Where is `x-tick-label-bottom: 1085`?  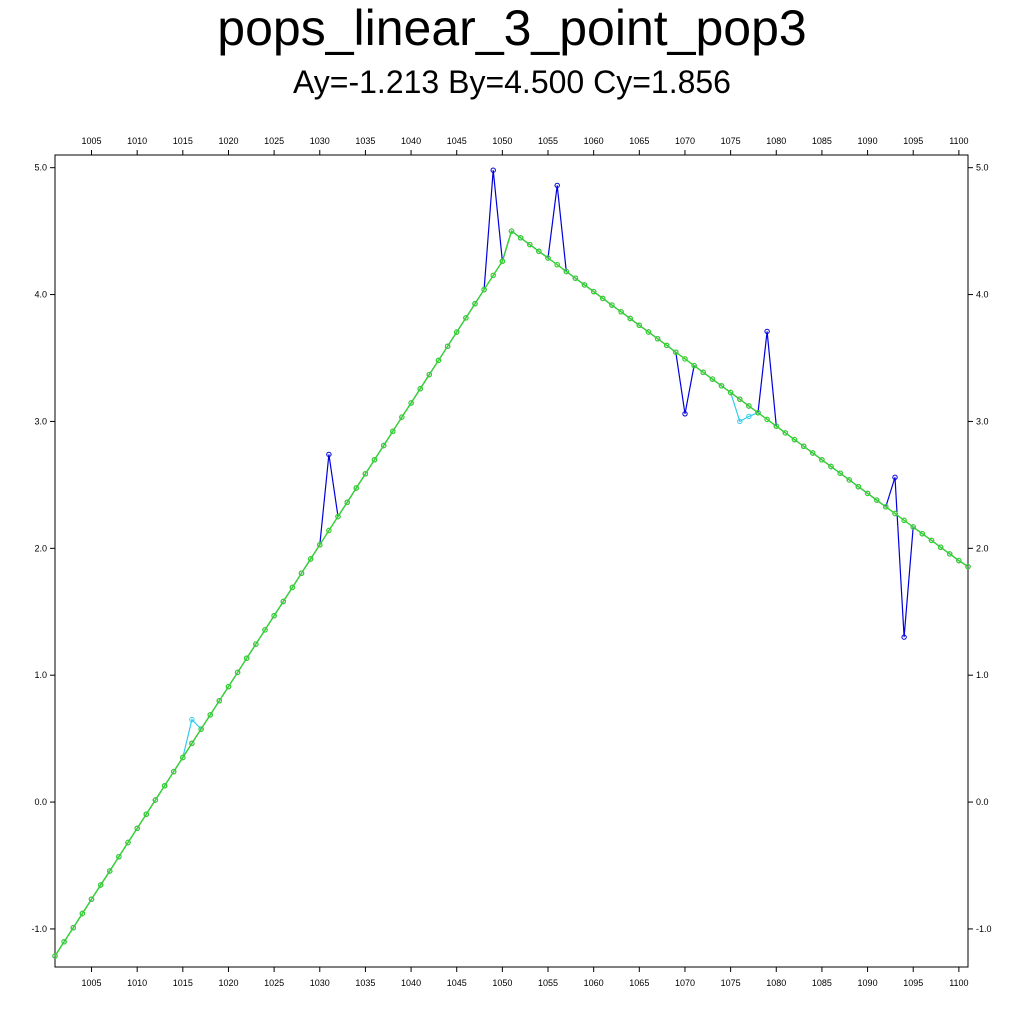
x-tick-label-bottom: 1085 is located at coordinates (822, 983).